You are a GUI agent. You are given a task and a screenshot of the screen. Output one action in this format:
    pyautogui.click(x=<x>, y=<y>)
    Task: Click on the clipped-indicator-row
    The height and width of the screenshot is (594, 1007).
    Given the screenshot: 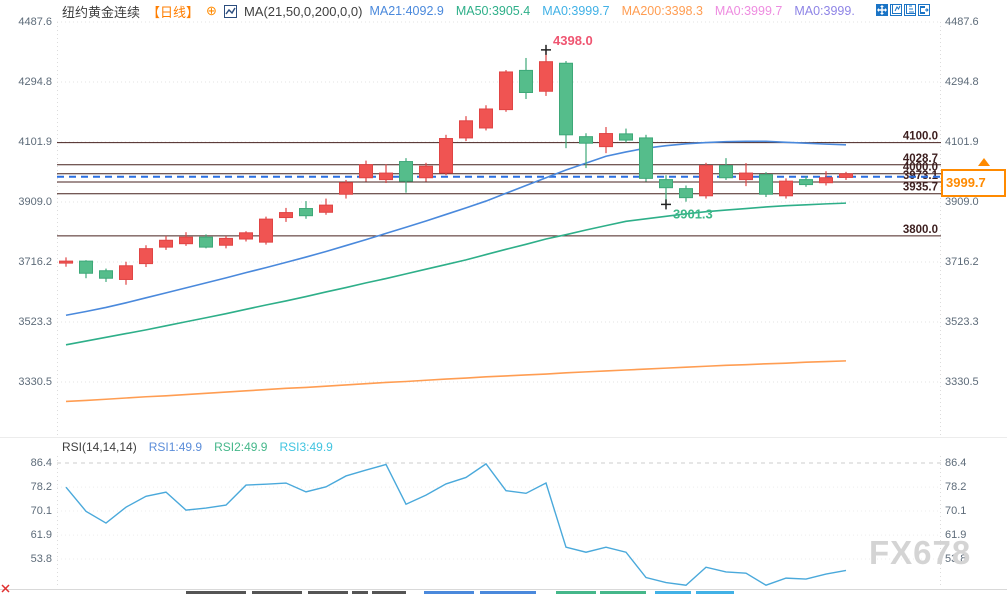 What is the action you would take?
    pyautogui.click(x=503, y=592)
    